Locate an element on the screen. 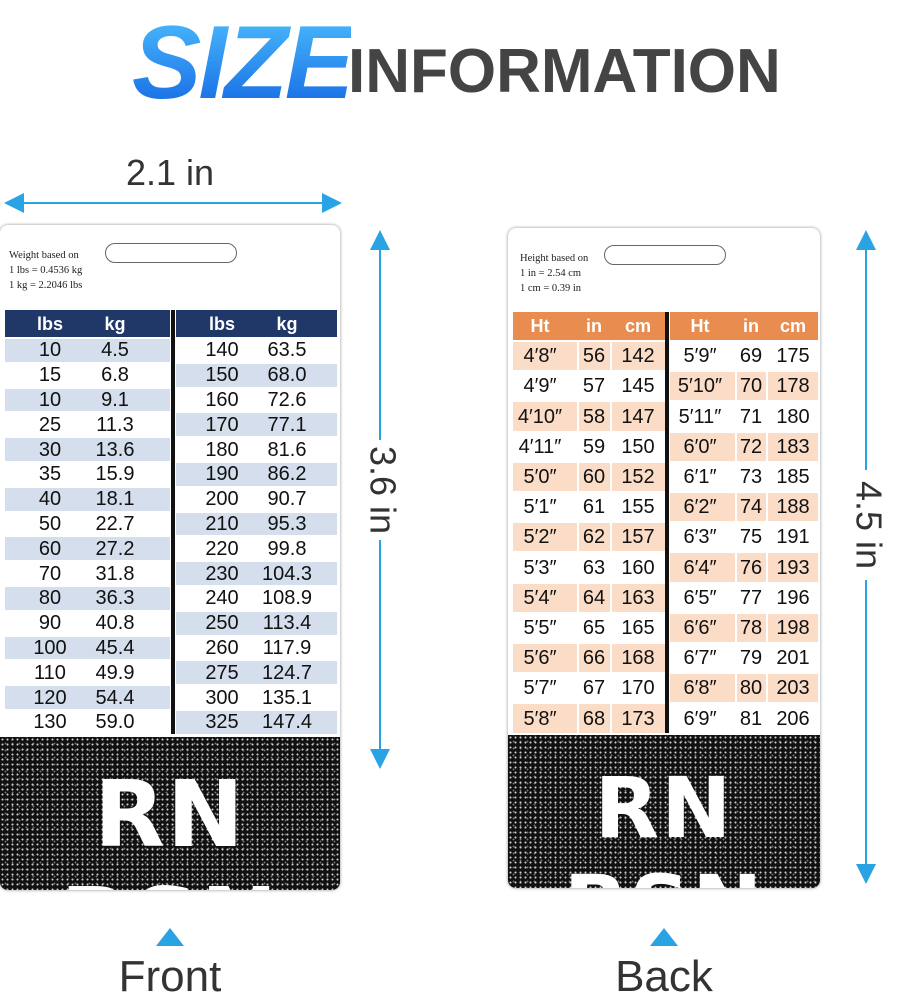  table-cell: 108.9 is located at coordinates (287, 598).